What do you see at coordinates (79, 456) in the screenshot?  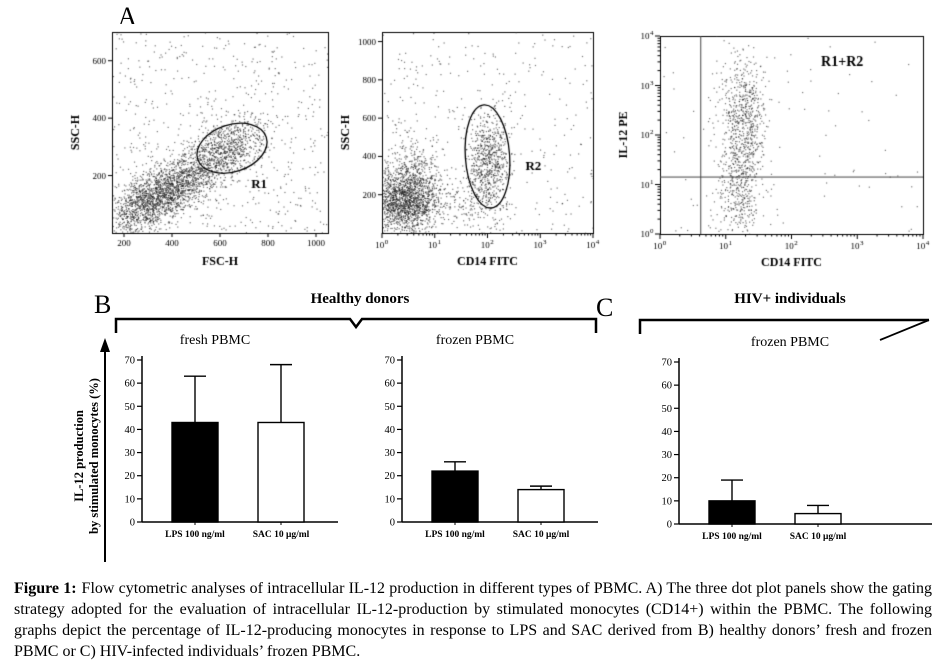 I see `y-axis-label-line1: IL-12 production` at bounding box center [79, 456].